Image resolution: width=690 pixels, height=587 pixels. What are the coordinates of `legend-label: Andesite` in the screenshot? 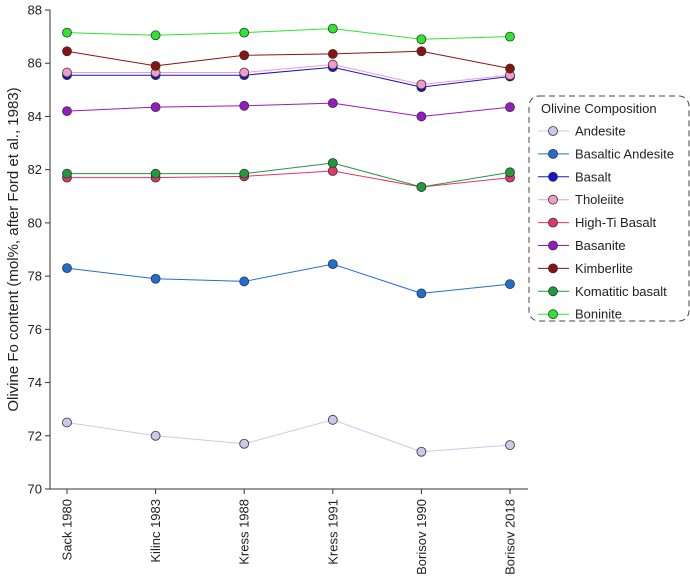 It's located at (600, 131).